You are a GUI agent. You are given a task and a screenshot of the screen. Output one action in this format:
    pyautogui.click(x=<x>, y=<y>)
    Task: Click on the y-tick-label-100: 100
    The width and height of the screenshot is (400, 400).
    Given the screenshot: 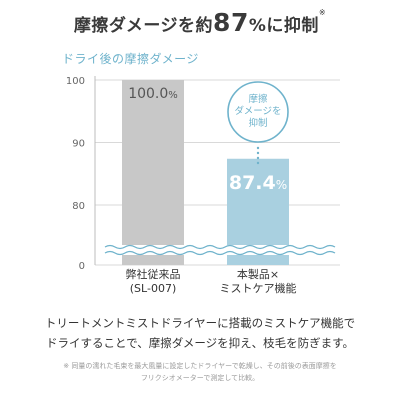 What is the action you would take?
    pyautogui.click(x=75, y=81)
    